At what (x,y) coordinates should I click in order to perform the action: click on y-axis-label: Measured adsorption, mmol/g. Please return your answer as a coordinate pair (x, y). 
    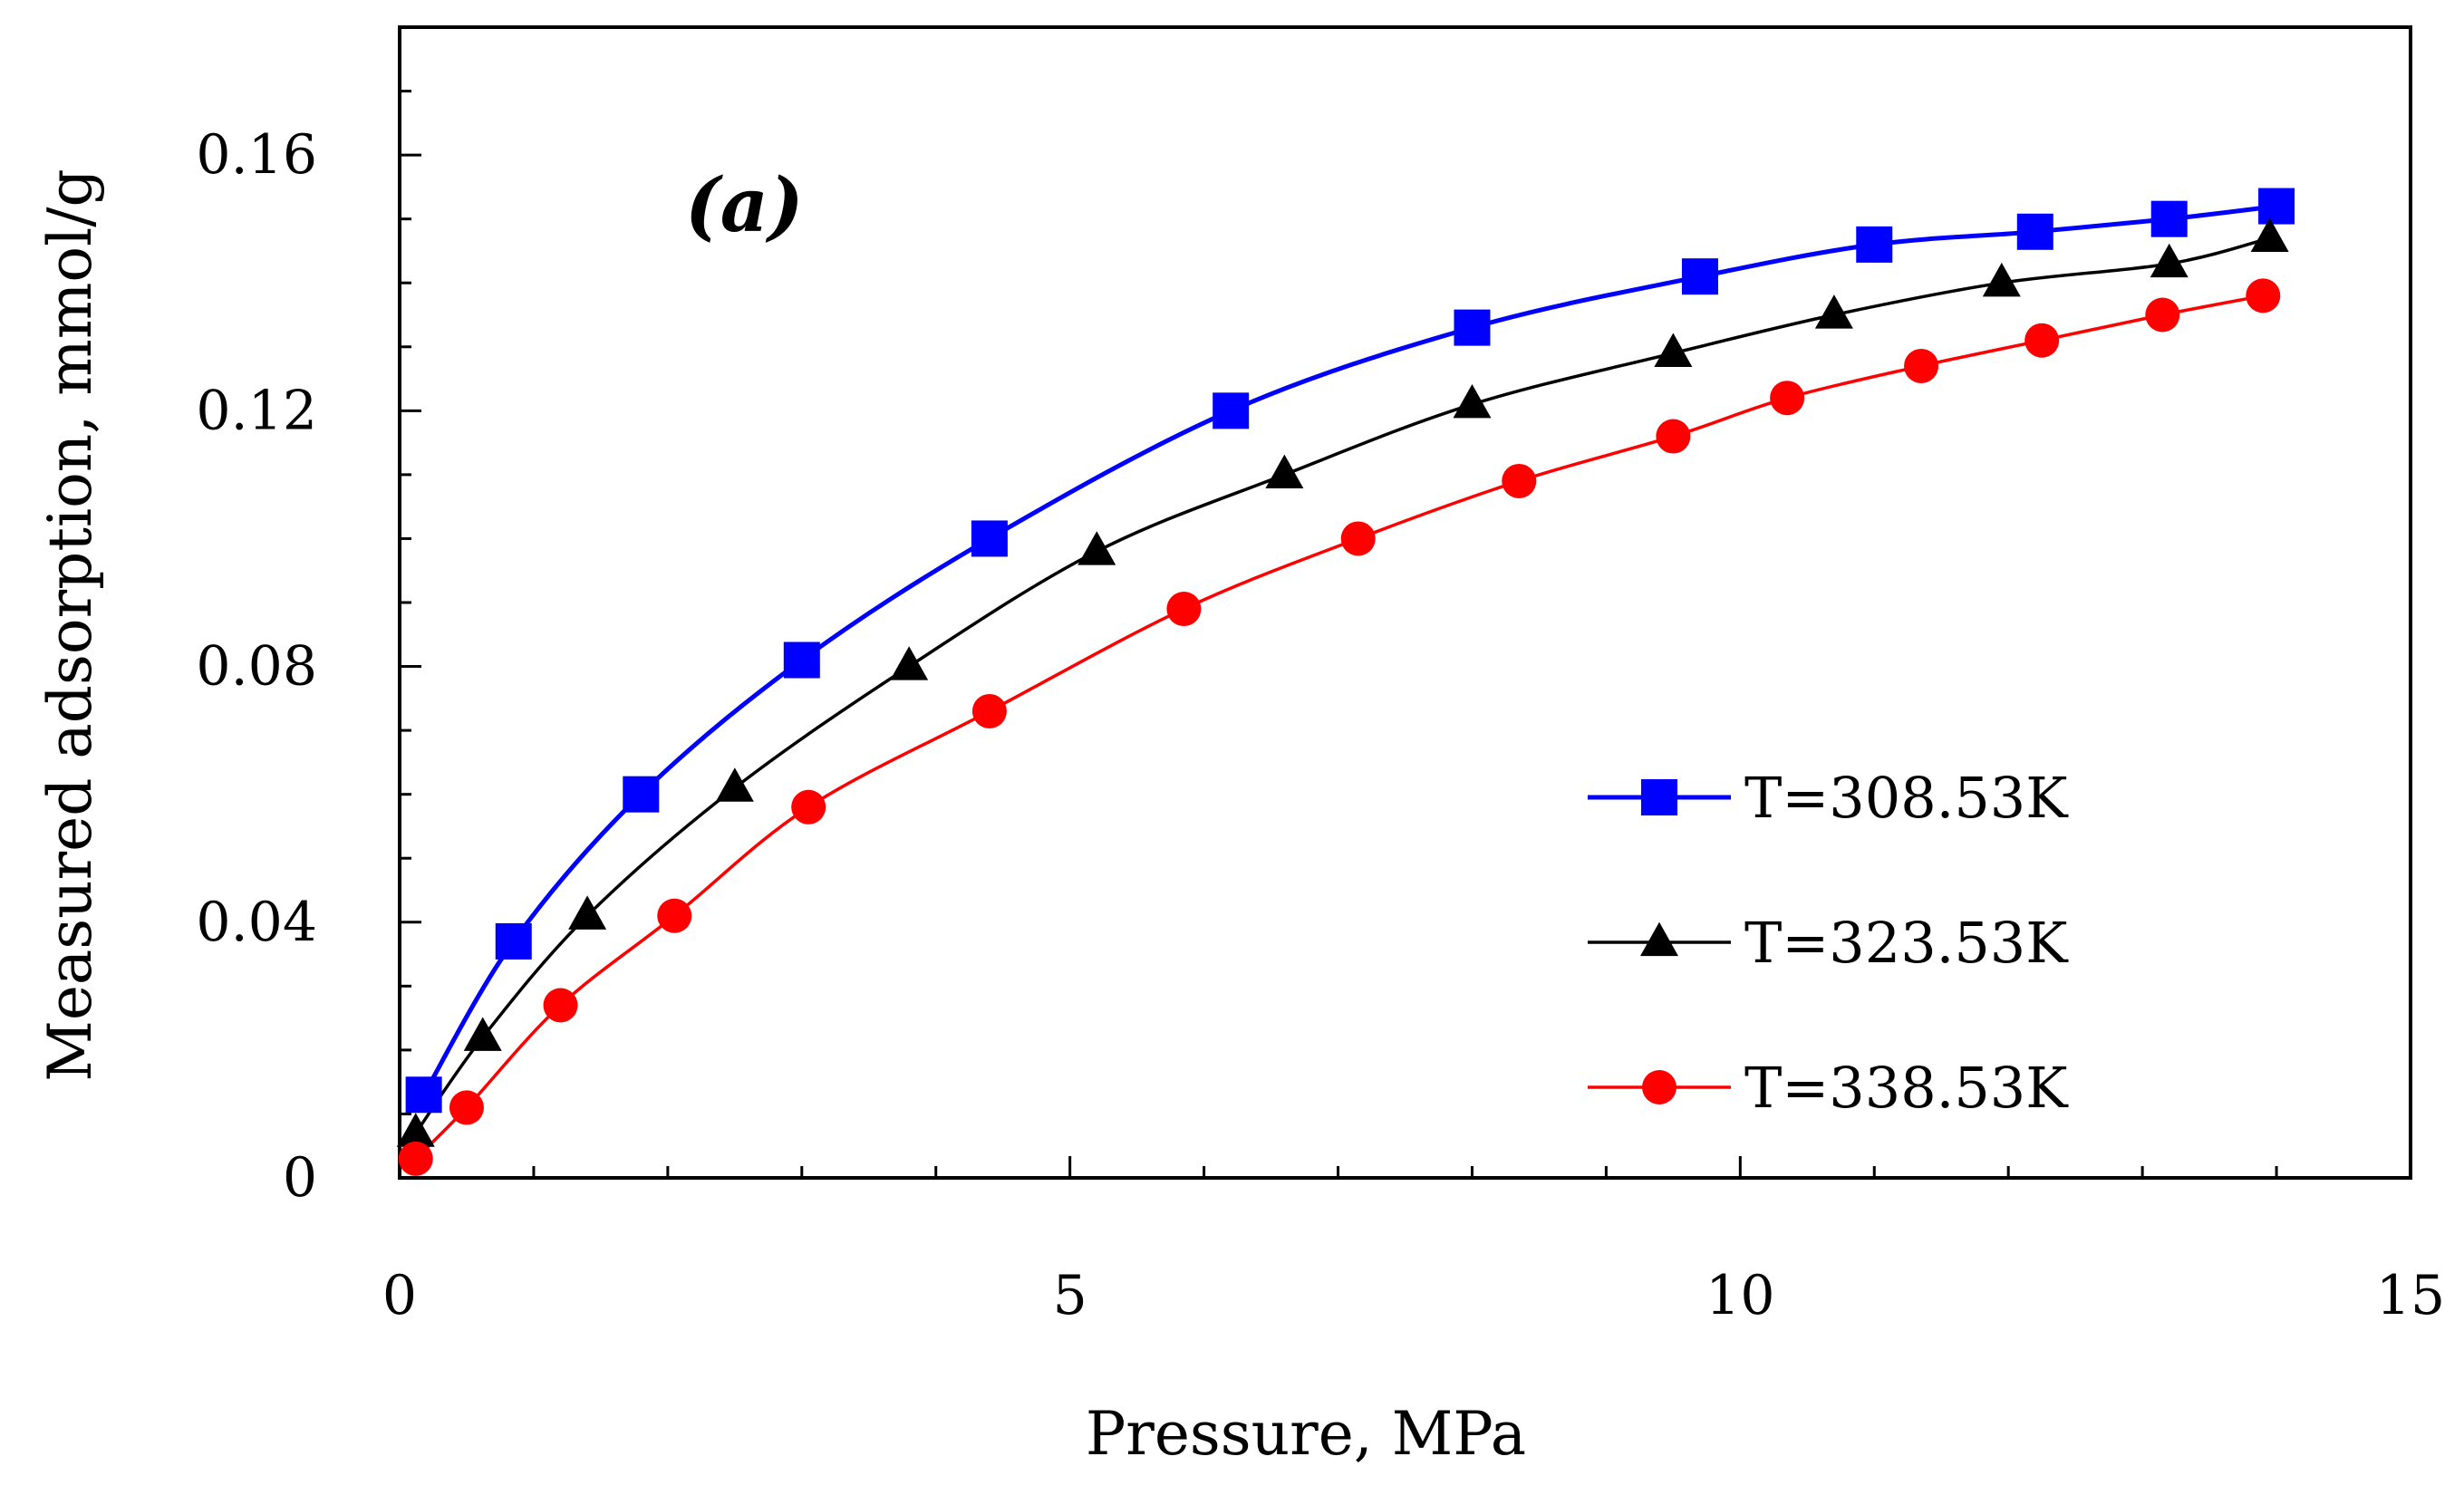
    Looking at the image, I should click on (70, 625).